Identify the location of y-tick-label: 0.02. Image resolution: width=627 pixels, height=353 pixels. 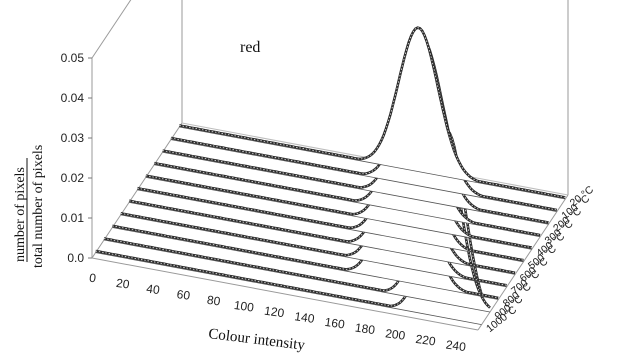
(73, 178).